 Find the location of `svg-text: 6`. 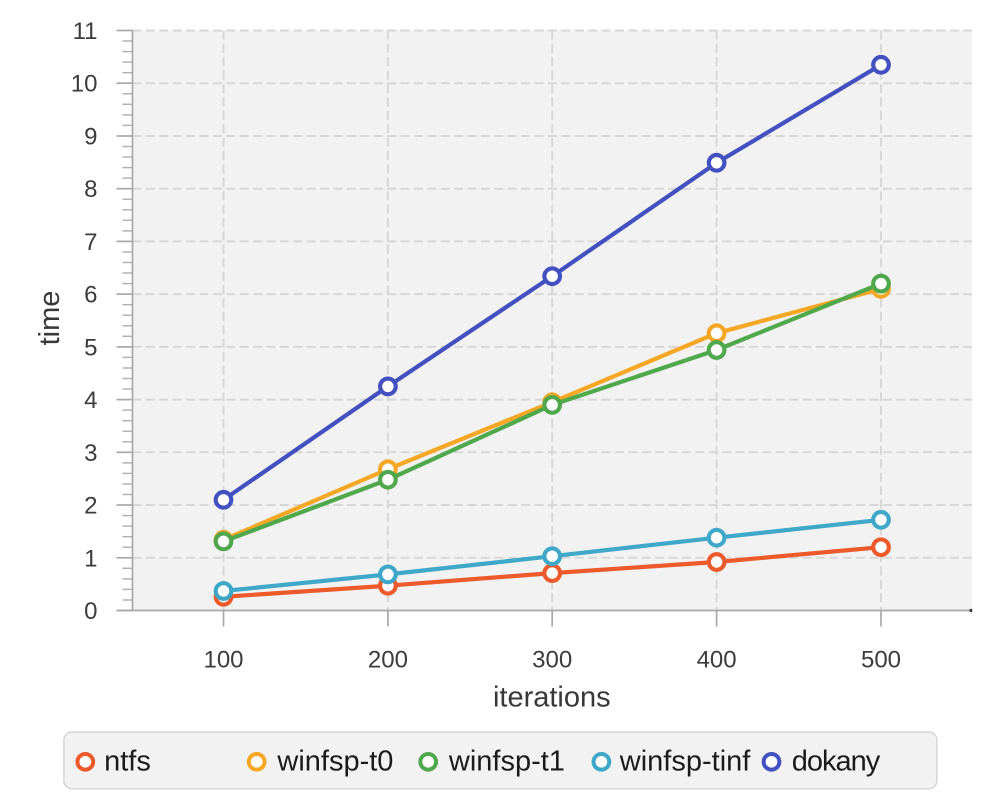

svg-text: 6 is located at coordinates (90, 295).